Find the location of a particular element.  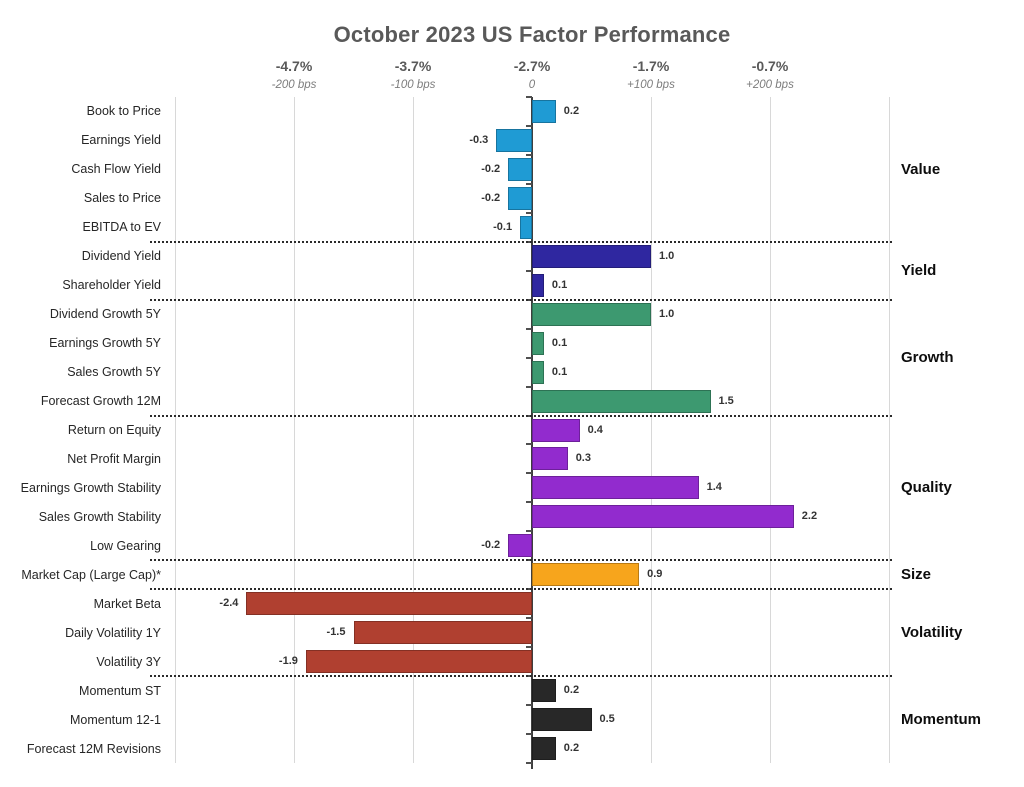

bar-value-label: -2.4 is located at coordinates (229, 603).